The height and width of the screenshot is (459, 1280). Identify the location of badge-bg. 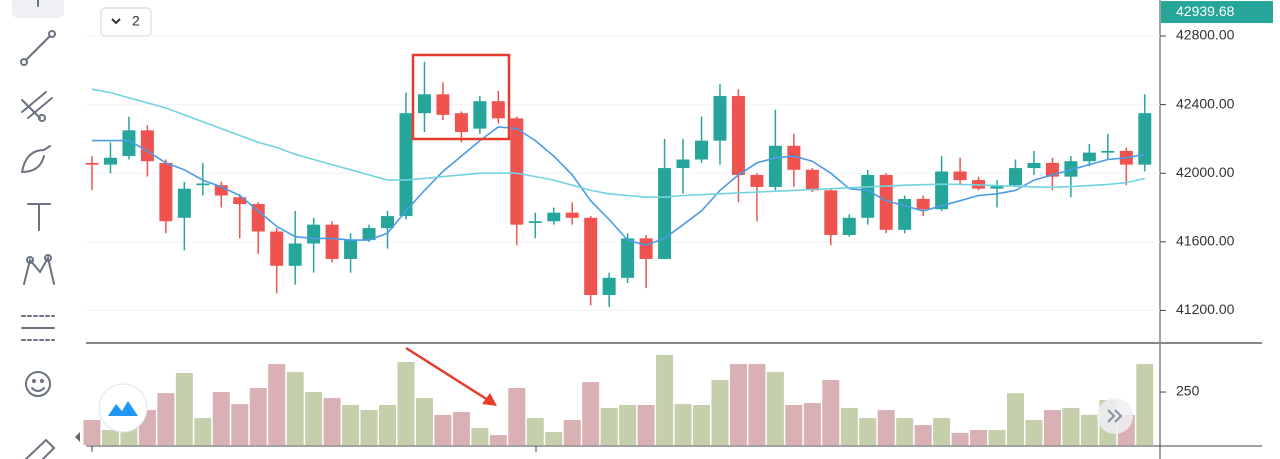
(126, 22).